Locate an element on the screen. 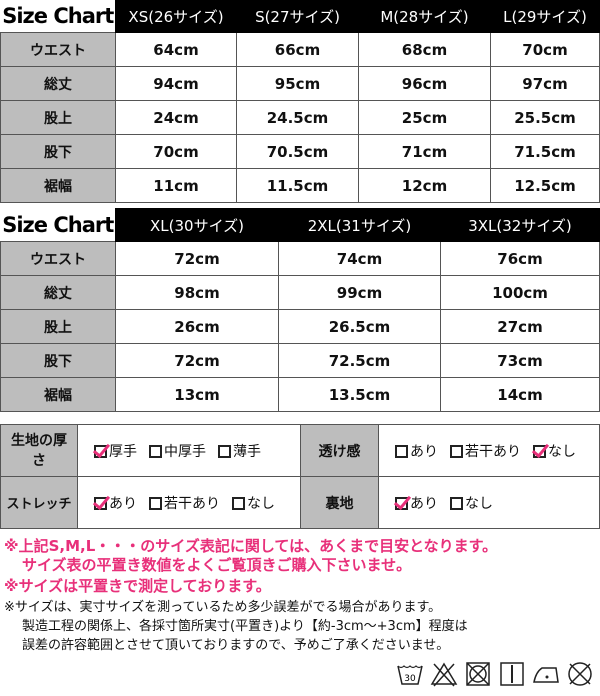  wash-30-icon: 30 is located at coordinates (410, 675).